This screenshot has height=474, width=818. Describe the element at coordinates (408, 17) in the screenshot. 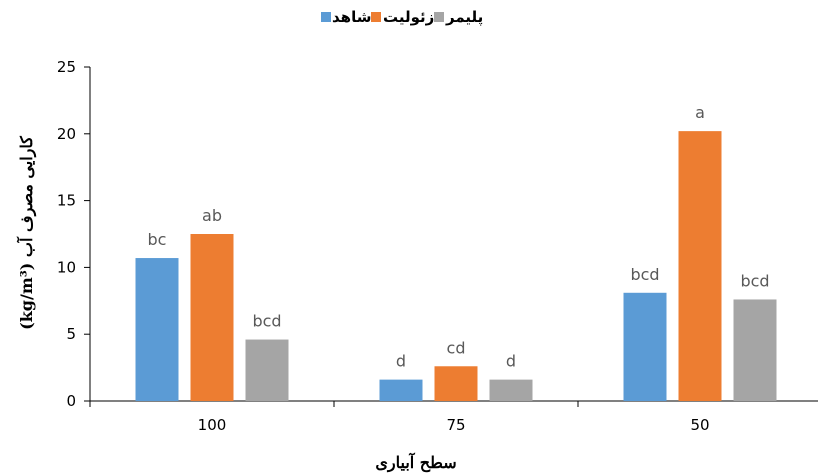

I see `legend-label: زئولیت` at that location.